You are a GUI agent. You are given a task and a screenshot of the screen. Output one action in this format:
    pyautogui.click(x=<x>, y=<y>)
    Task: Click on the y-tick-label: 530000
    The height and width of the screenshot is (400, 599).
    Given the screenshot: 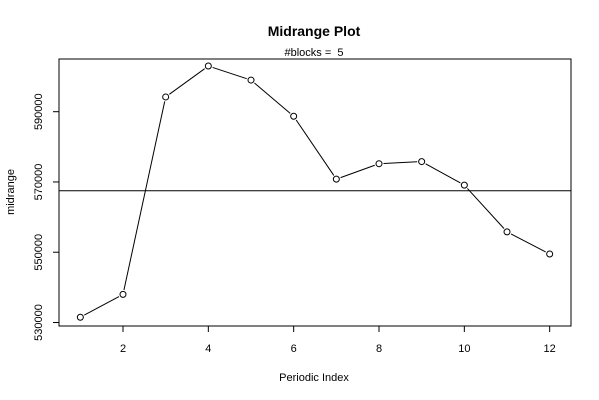 What is the action you would take?
    pyautogui.click(x=39, y=322)
    